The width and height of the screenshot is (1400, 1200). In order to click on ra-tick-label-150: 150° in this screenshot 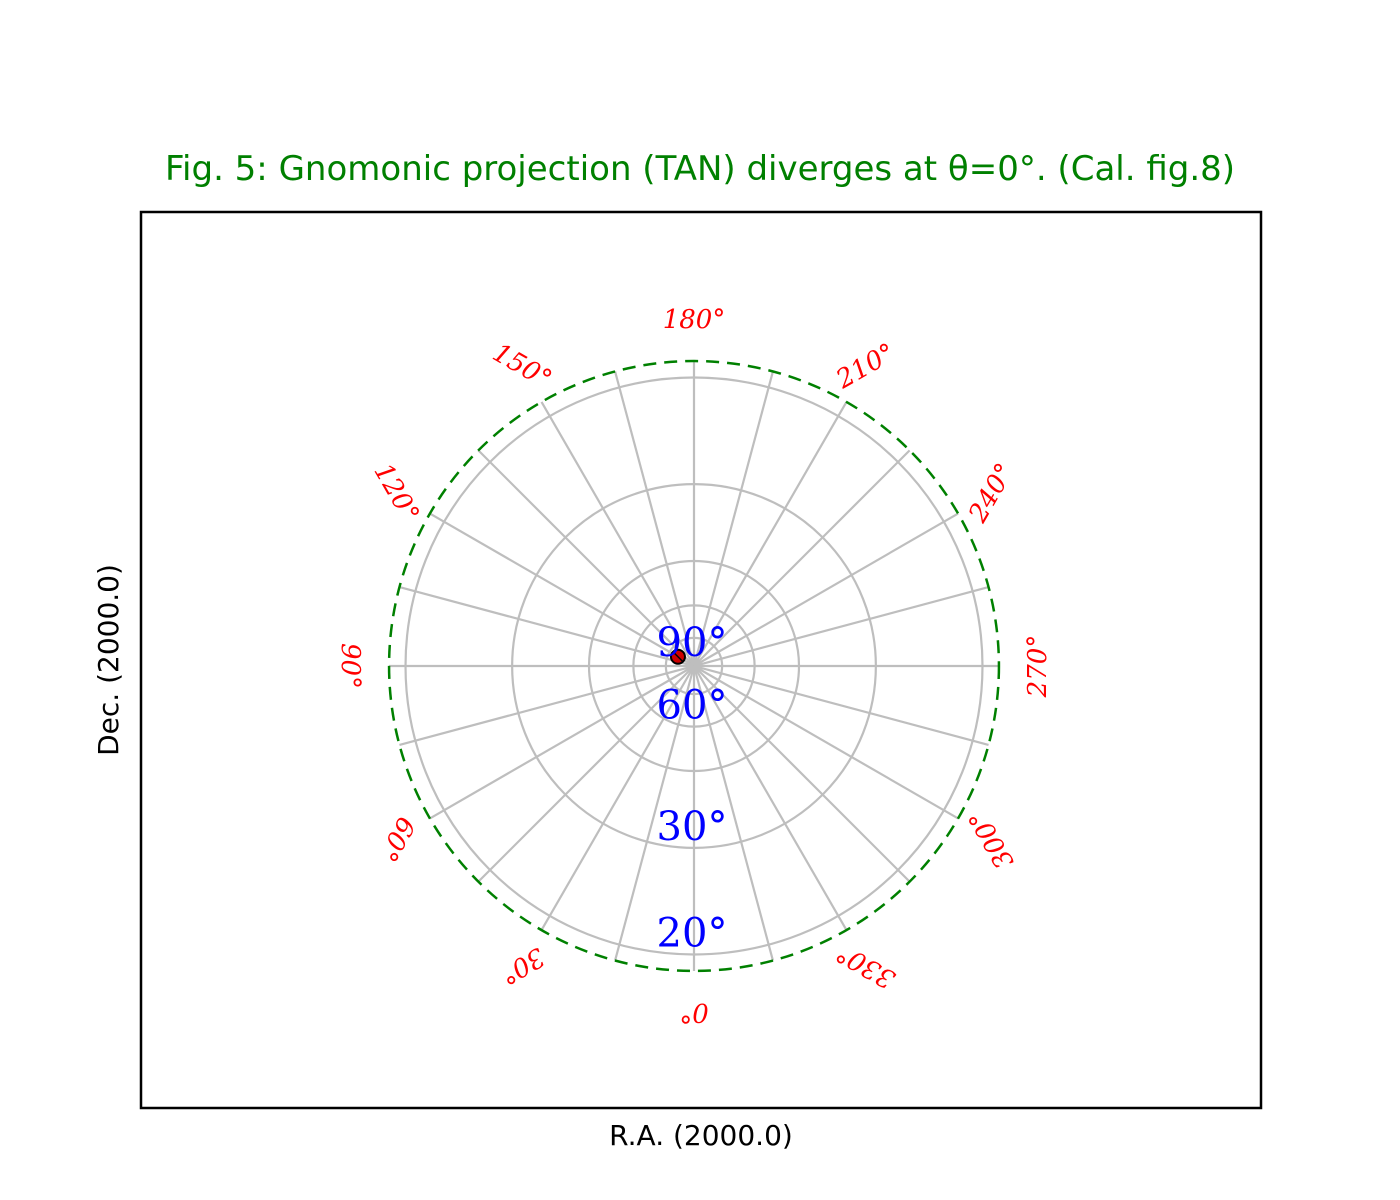, I will do `click(521, 366)`.